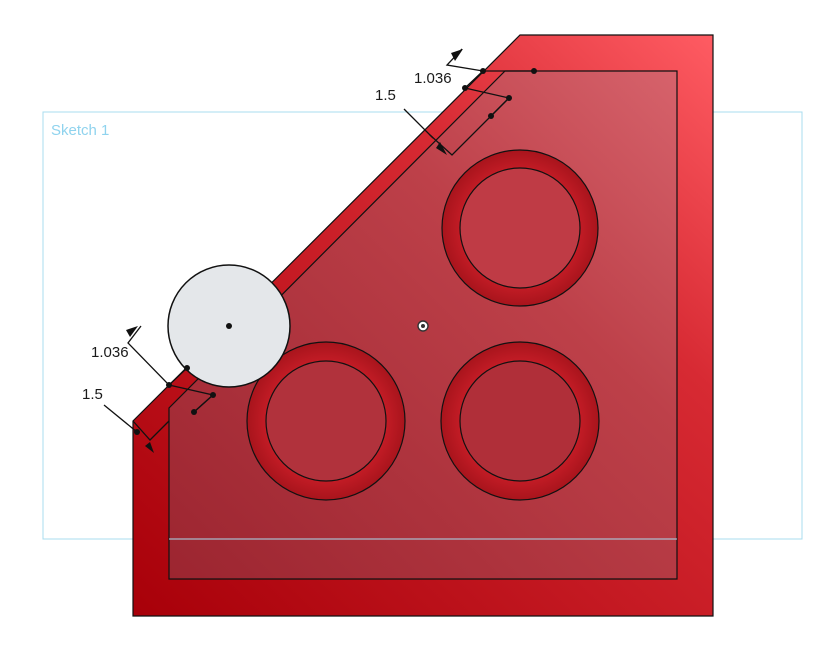 This screenshot has width=826, height=646. I want to click on boss-top-right, so click(520, 228).